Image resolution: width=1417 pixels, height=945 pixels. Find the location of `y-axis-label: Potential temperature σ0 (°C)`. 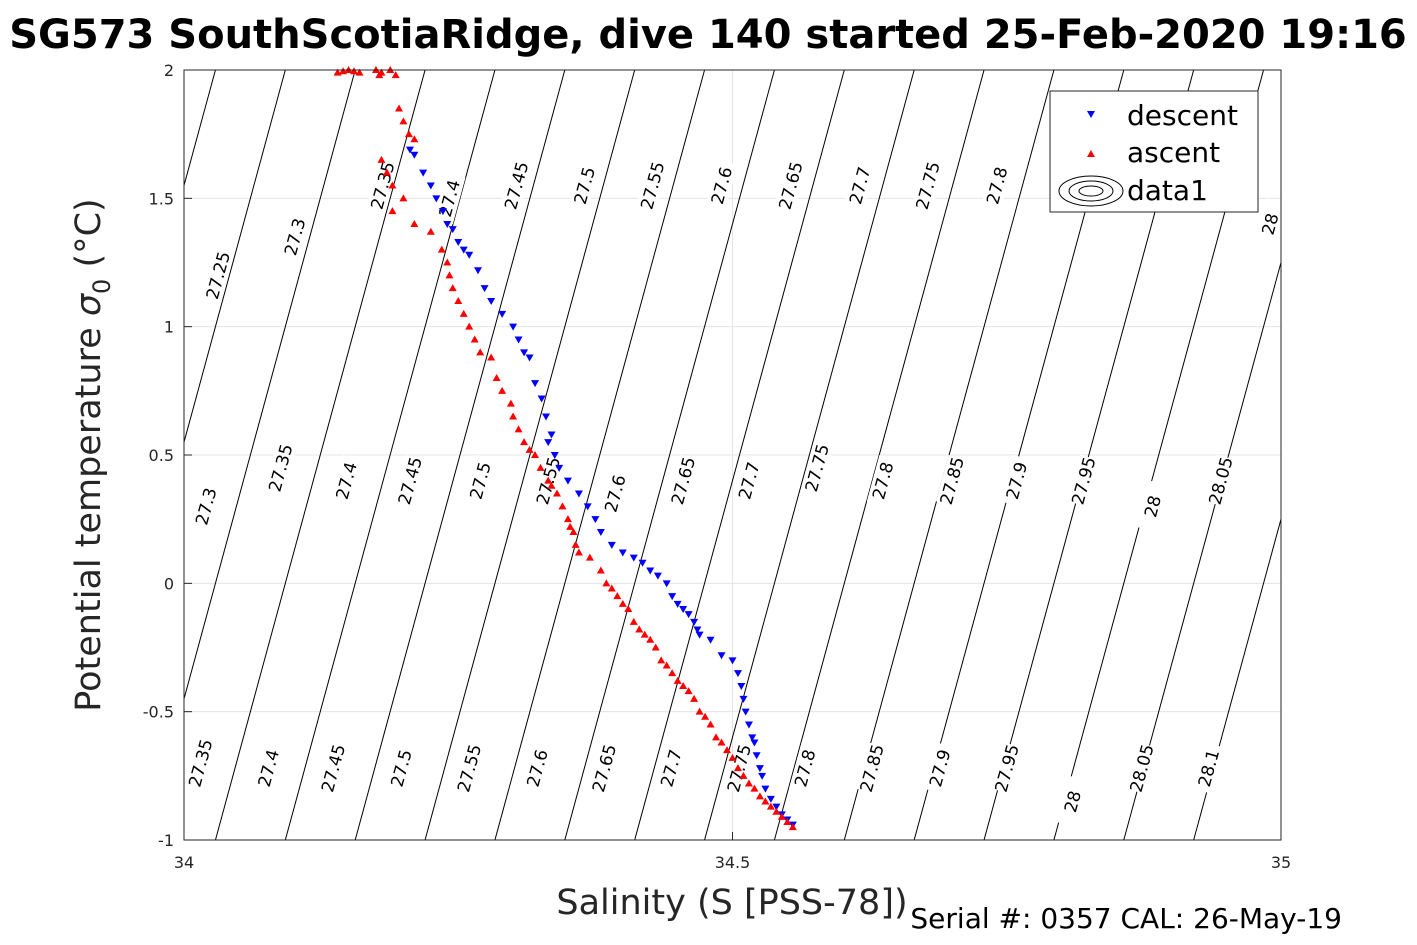

y-axis-label: Potential temperature σ0 (°C) is located at coordinates (92, 454).